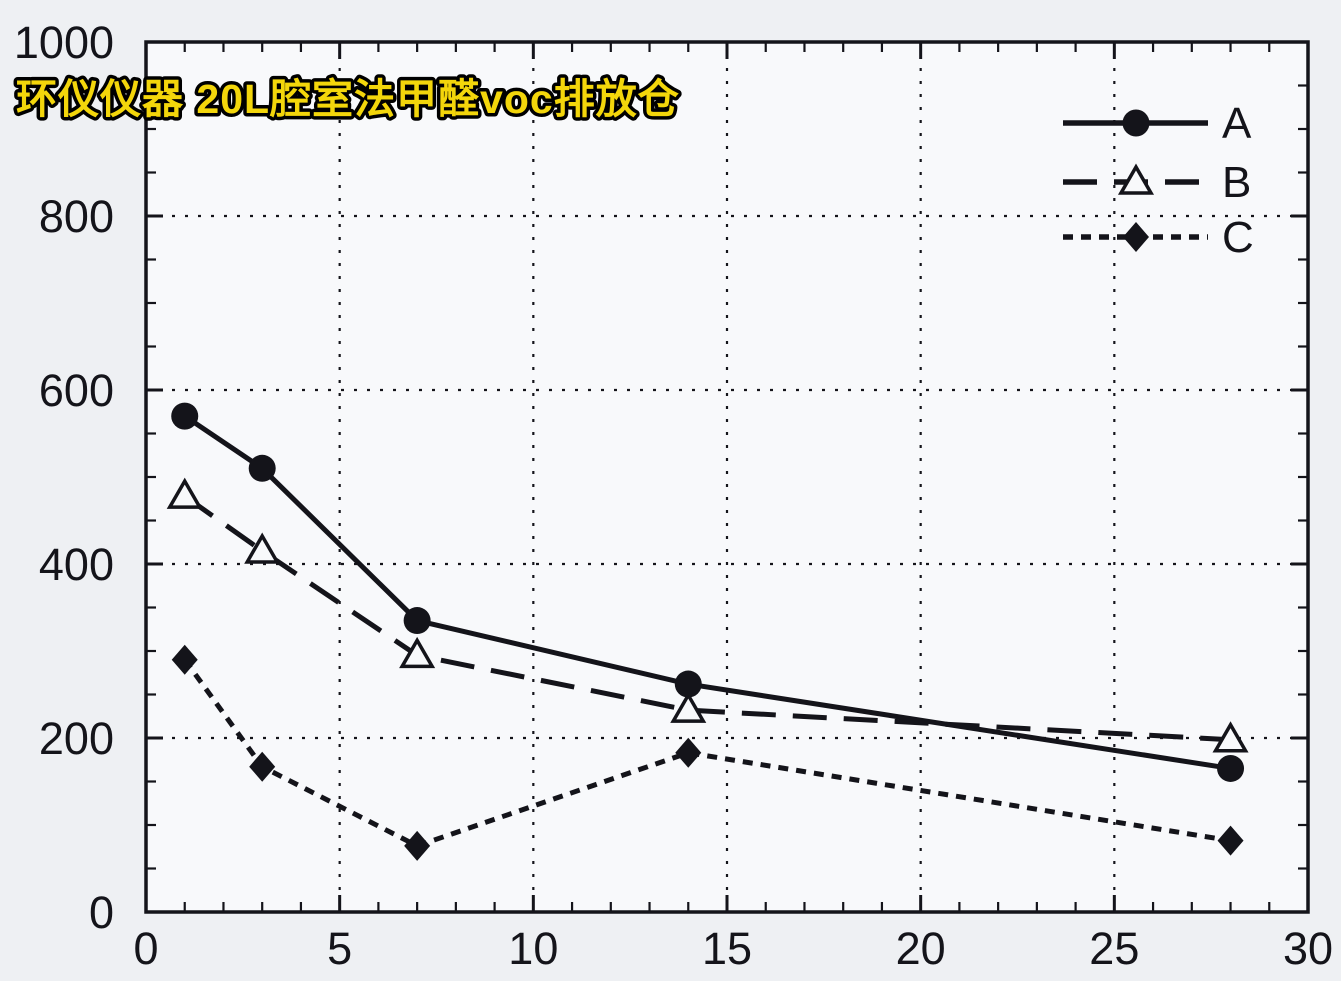 This screenshot has height=981, width=1341. I want to click on x-axis-tick-label: 20, so click(921, 948).